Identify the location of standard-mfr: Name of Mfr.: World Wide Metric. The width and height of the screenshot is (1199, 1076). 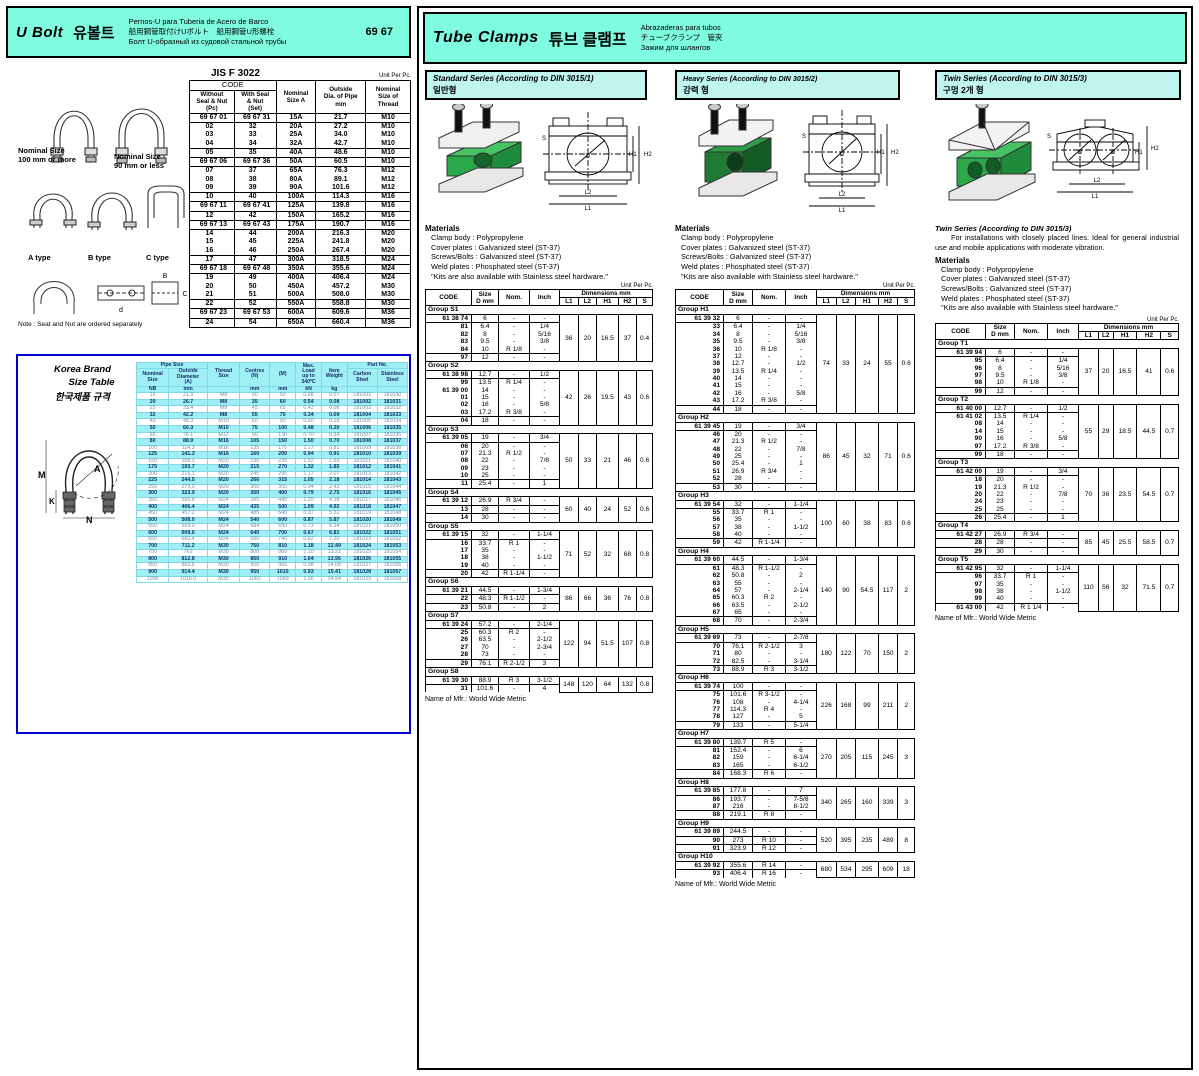
(476, 699).